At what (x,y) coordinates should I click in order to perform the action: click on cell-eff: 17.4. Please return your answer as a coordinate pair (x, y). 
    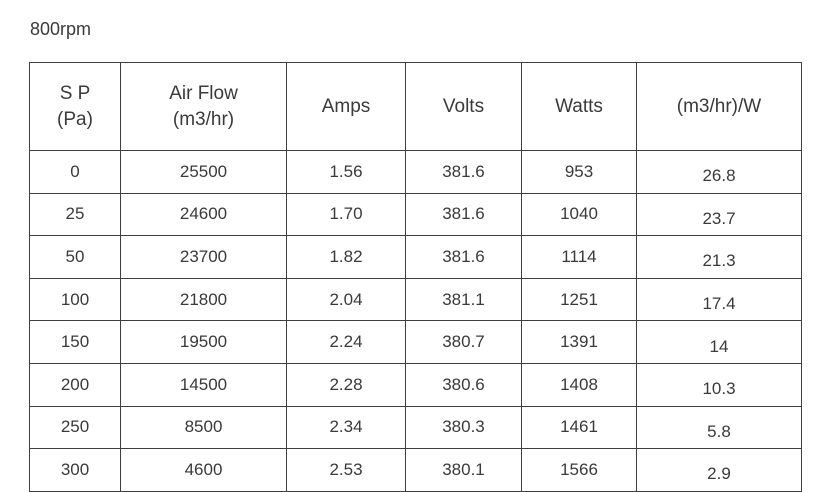
    Looking at the image, I should click on (719, 299).